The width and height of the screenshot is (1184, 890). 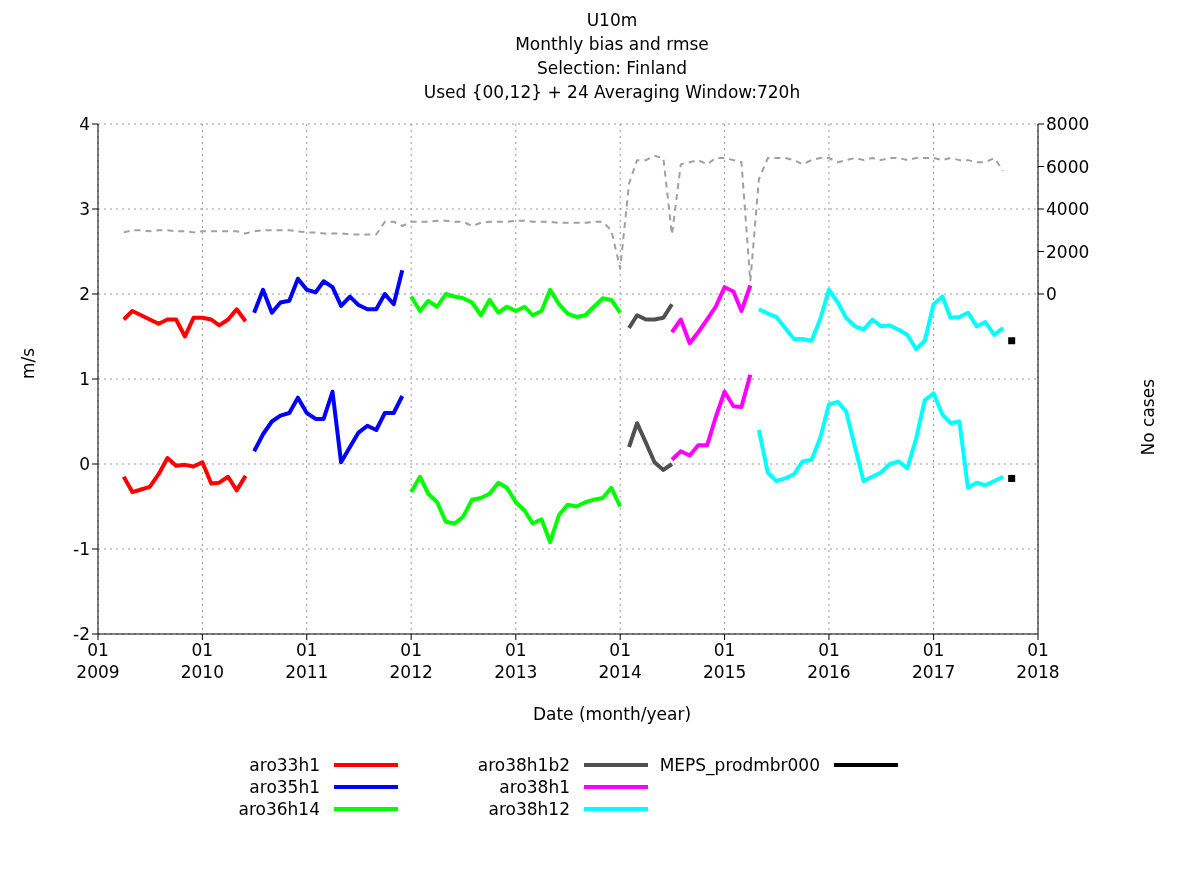 I want to click on legend-label: aro38h1, so click(x=534, y=787).